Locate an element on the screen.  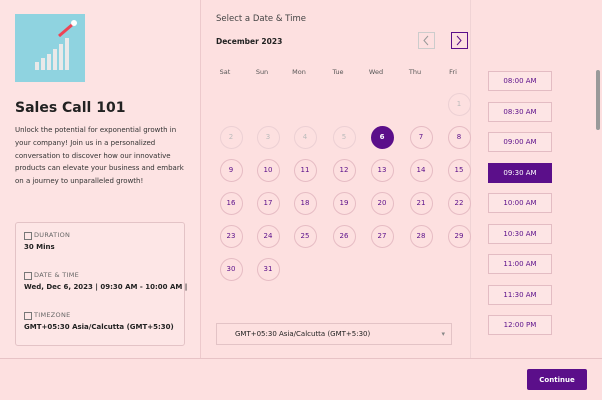
weekday: Wed is located at coordinates (376, 72).